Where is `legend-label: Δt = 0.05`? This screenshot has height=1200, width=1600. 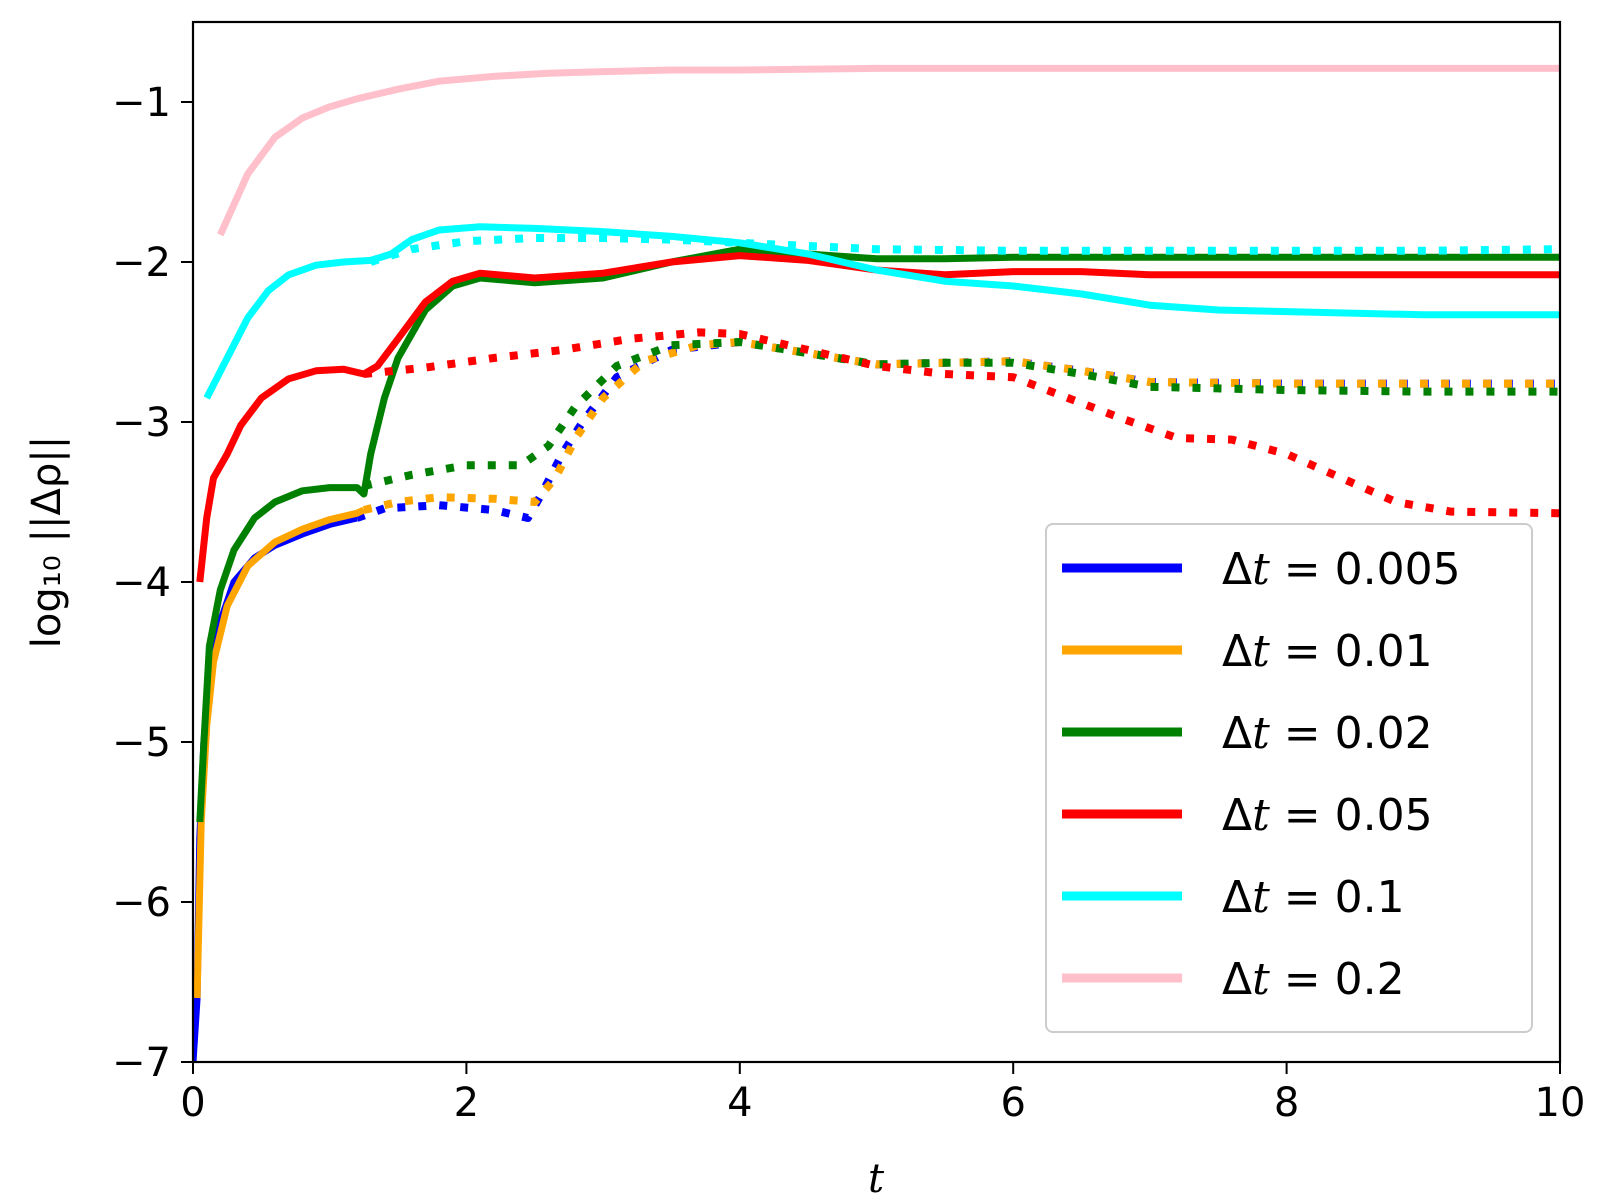 legend-label: Δt = 0.05 is located at coordinates (1327, 815).